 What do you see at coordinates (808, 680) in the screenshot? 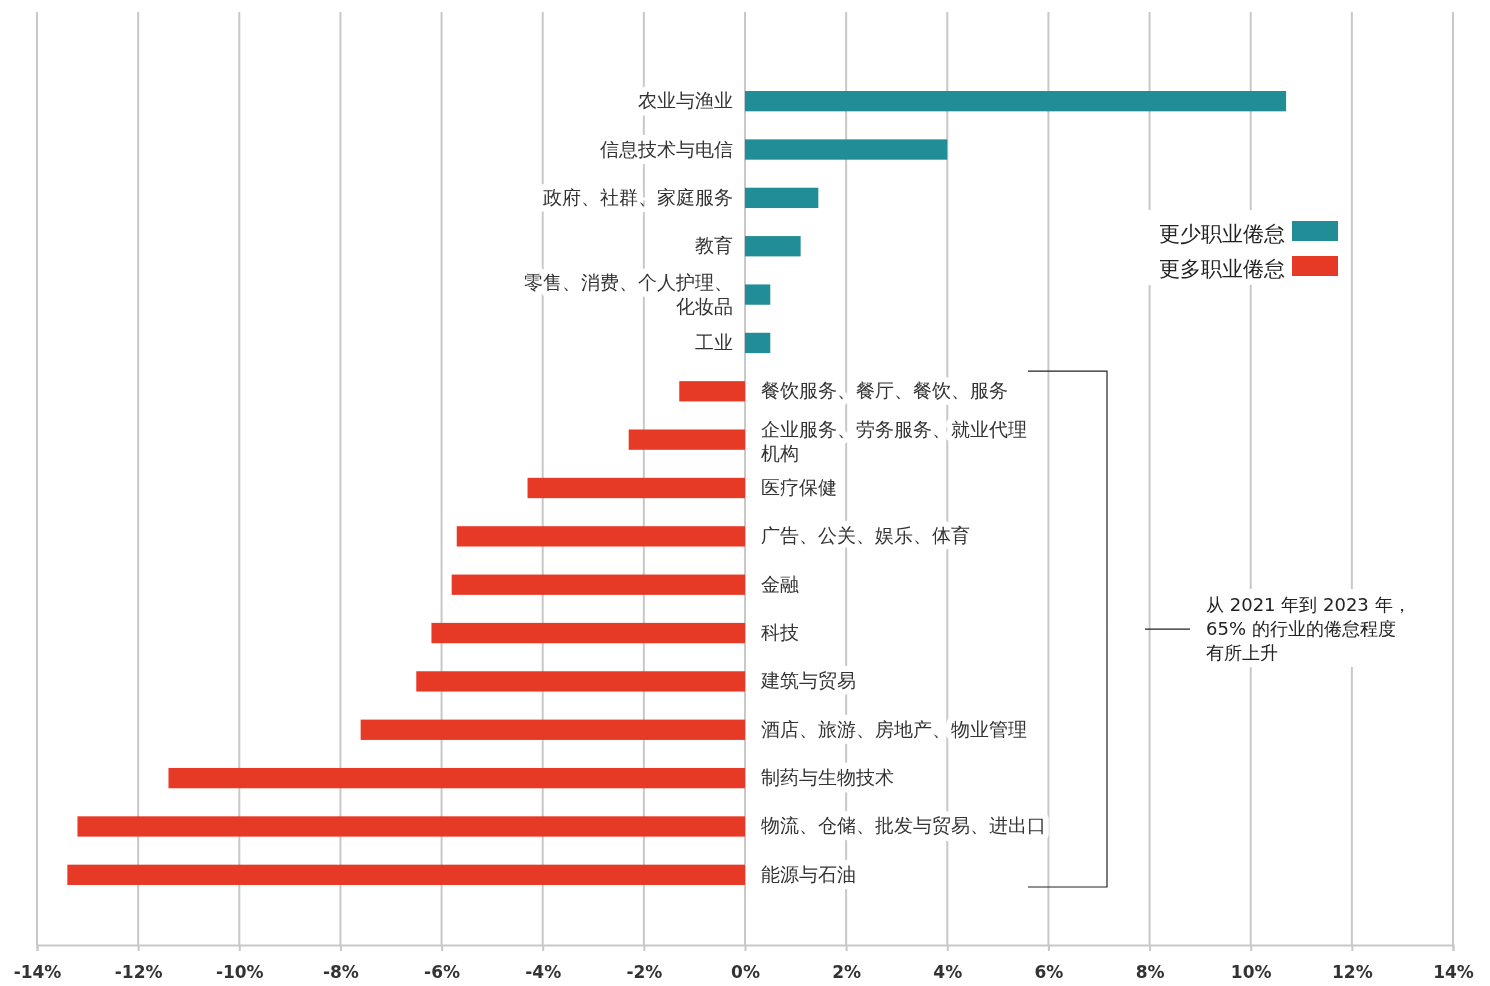
I see `y-tick-label: 建筑与贸易` at bounding box center [808, 680].